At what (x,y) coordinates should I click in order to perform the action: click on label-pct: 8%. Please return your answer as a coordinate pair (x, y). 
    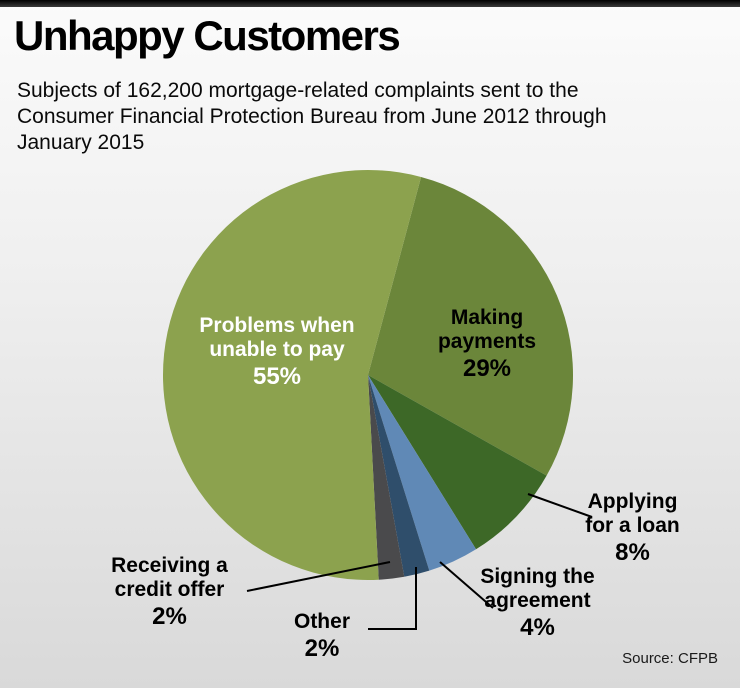
    Looking at the image, I should click on (632, 552).